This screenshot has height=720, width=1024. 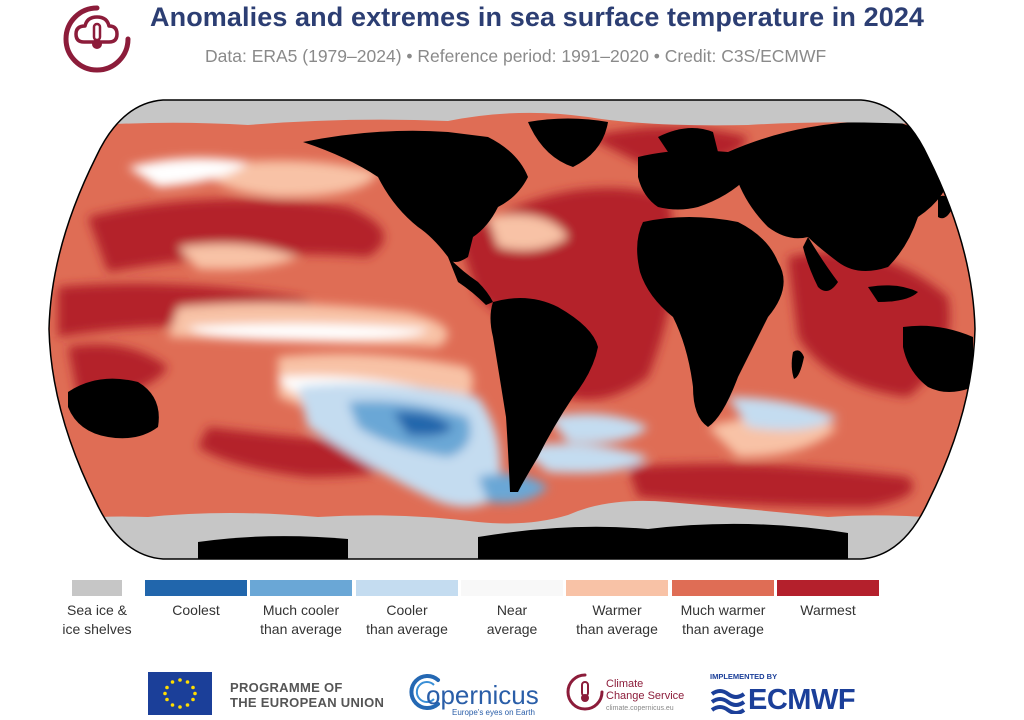 I want to click on legend-item-much-warmer: Much warmer than average, so click(x=723, y=609).